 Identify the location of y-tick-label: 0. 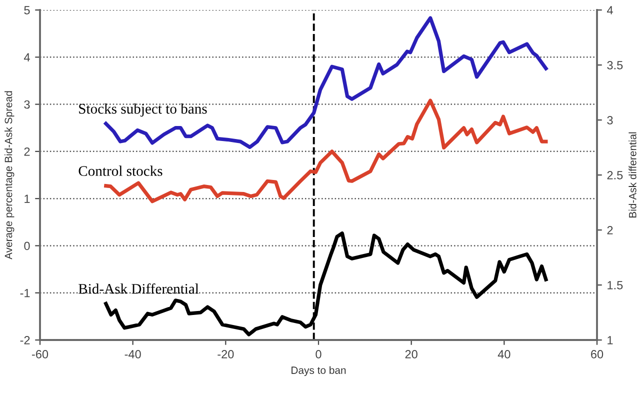
(27, 246).